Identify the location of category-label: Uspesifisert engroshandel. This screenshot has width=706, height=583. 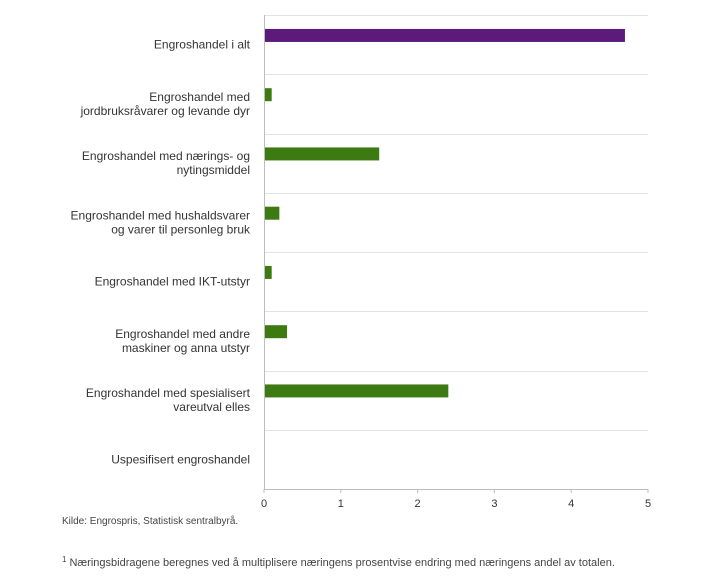
(180, 459).